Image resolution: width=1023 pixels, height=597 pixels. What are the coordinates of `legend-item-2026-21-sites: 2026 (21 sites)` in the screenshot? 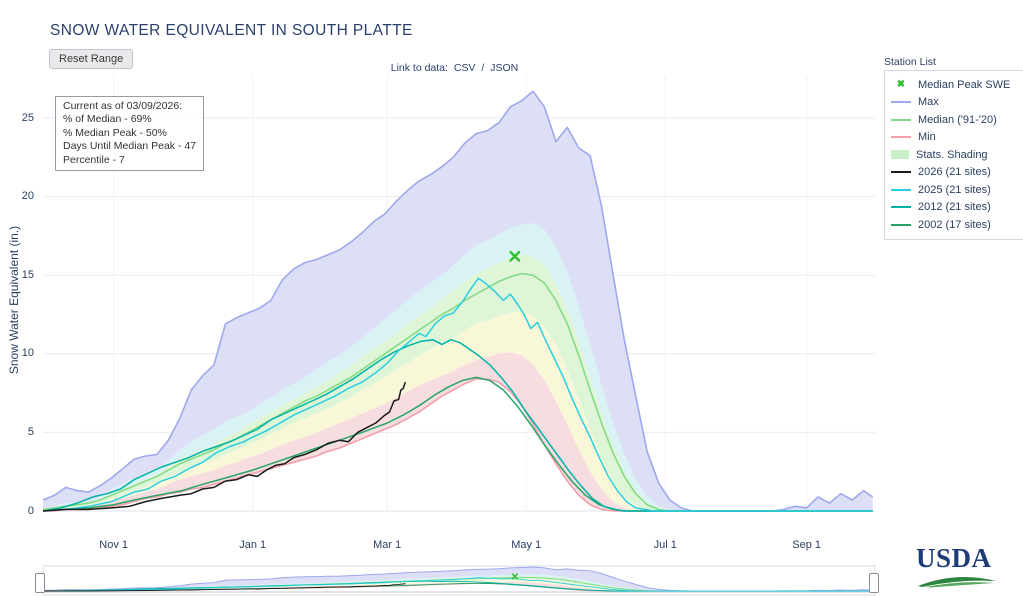 It's located at (957, 173).